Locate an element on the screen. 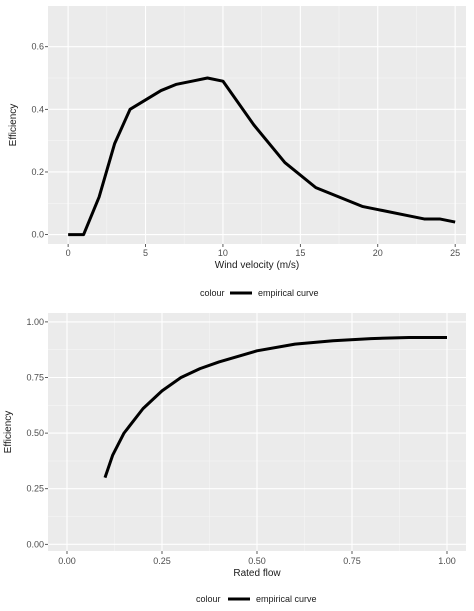 This screenshot has height=611, width=474. y-tick-label: 0.0 is located at coordinates (37, 235).